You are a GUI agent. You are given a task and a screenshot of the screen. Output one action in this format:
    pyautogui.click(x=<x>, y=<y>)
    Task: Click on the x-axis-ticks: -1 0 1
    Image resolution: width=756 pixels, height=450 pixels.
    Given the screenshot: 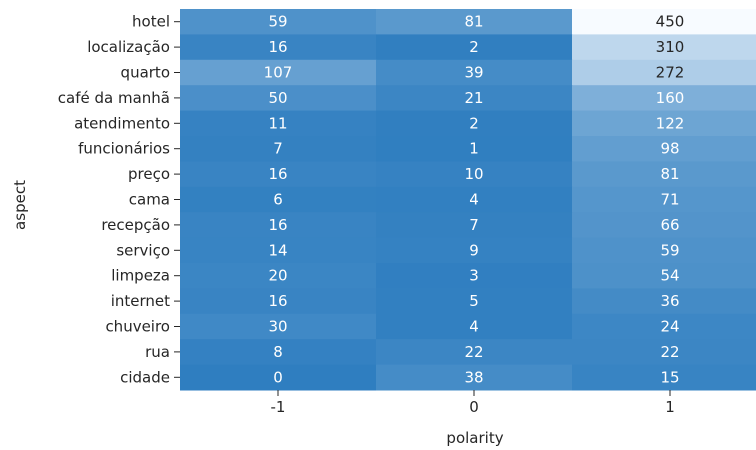 What is the action you would take?
    pyautogui.click(x=473, y=403)
    